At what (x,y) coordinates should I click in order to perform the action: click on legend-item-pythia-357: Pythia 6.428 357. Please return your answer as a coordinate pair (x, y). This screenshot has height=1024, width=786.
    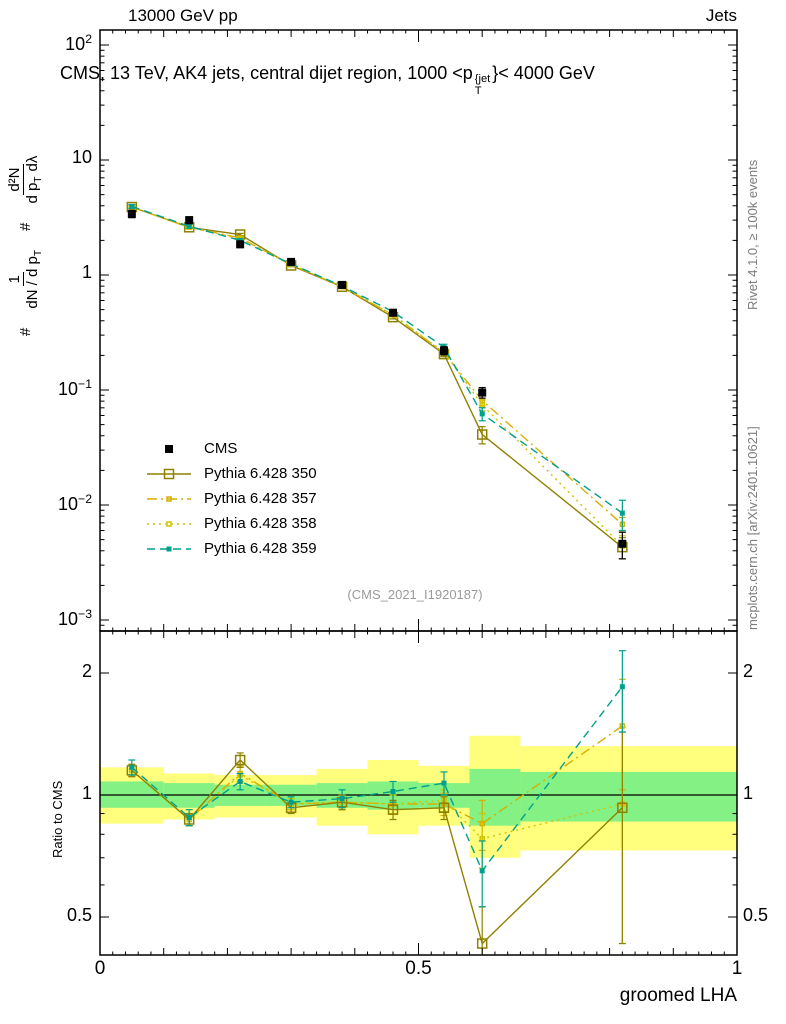
    Looking at the image, I should click on (231, 498).